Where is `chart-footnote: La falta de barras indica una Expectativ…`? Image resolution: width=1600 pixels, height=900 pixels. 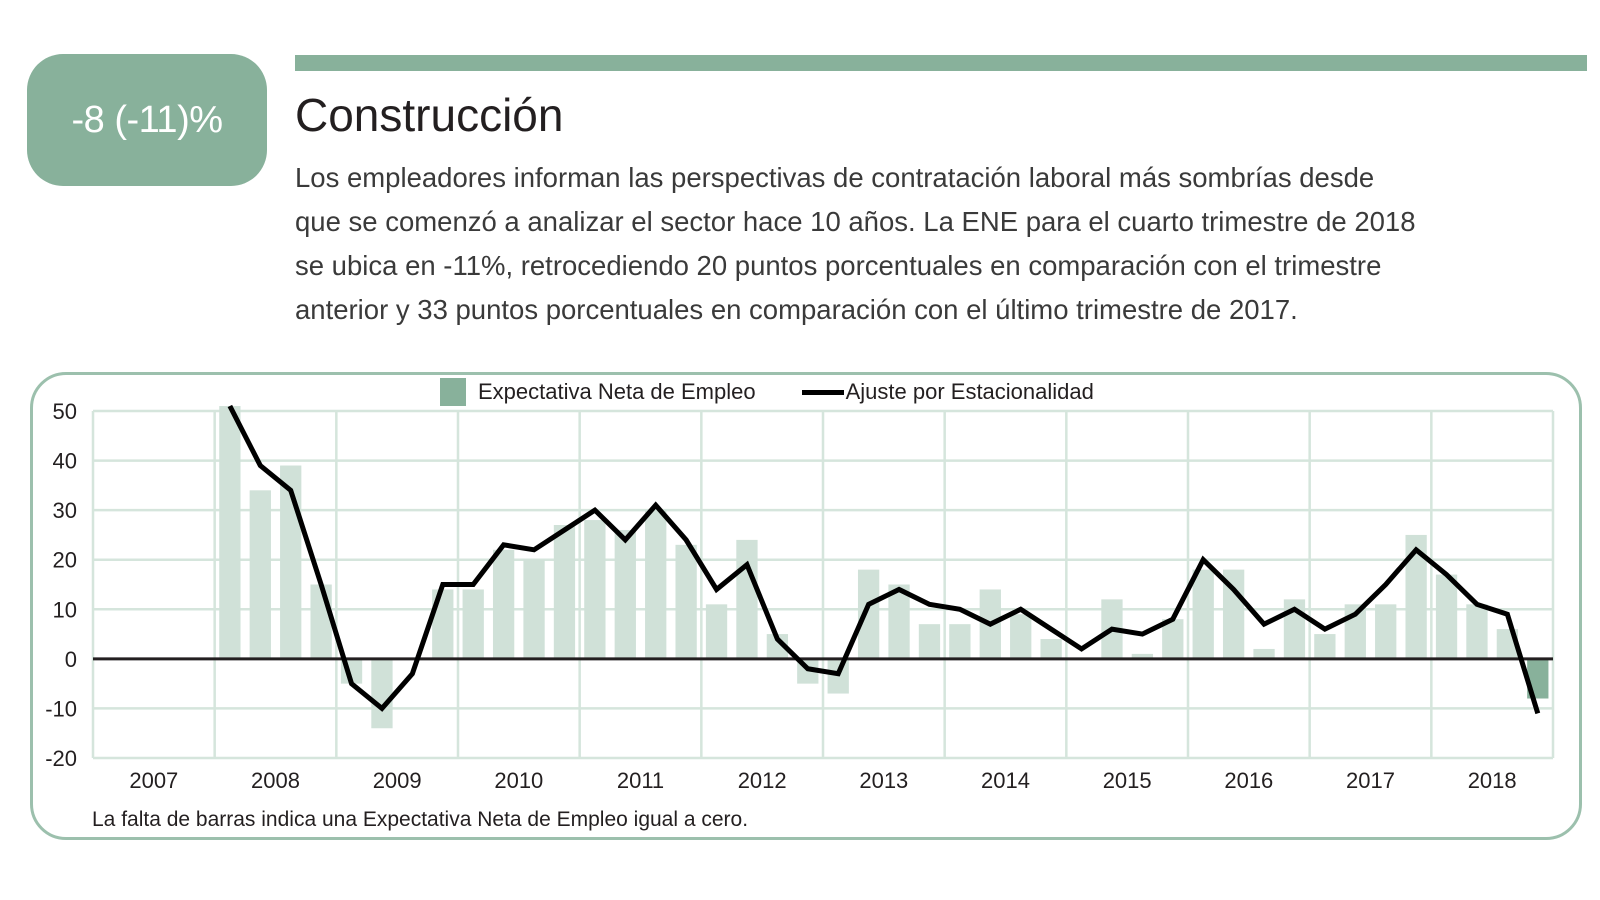 chart-footnote: La falta de barras indica una Expectativ… is located at coordinates (420, 819).